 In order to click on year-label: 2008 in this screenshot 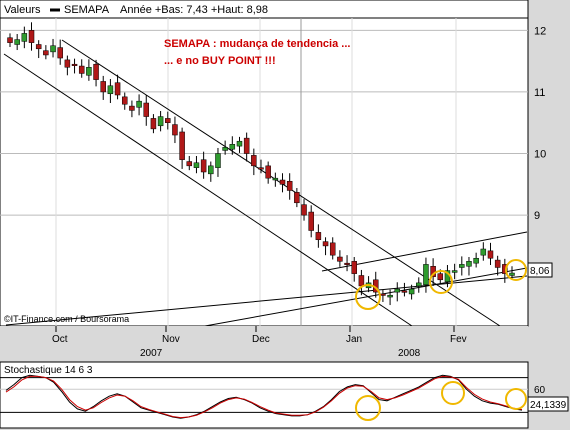, I will do `click(409, 353)`.